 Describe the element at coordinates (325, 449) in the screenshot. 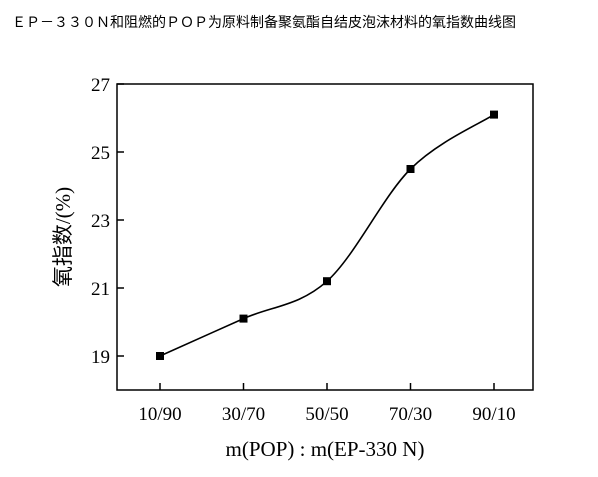

I see `x-axis-label: m(POP) : m(EP-330 N)` at that location.